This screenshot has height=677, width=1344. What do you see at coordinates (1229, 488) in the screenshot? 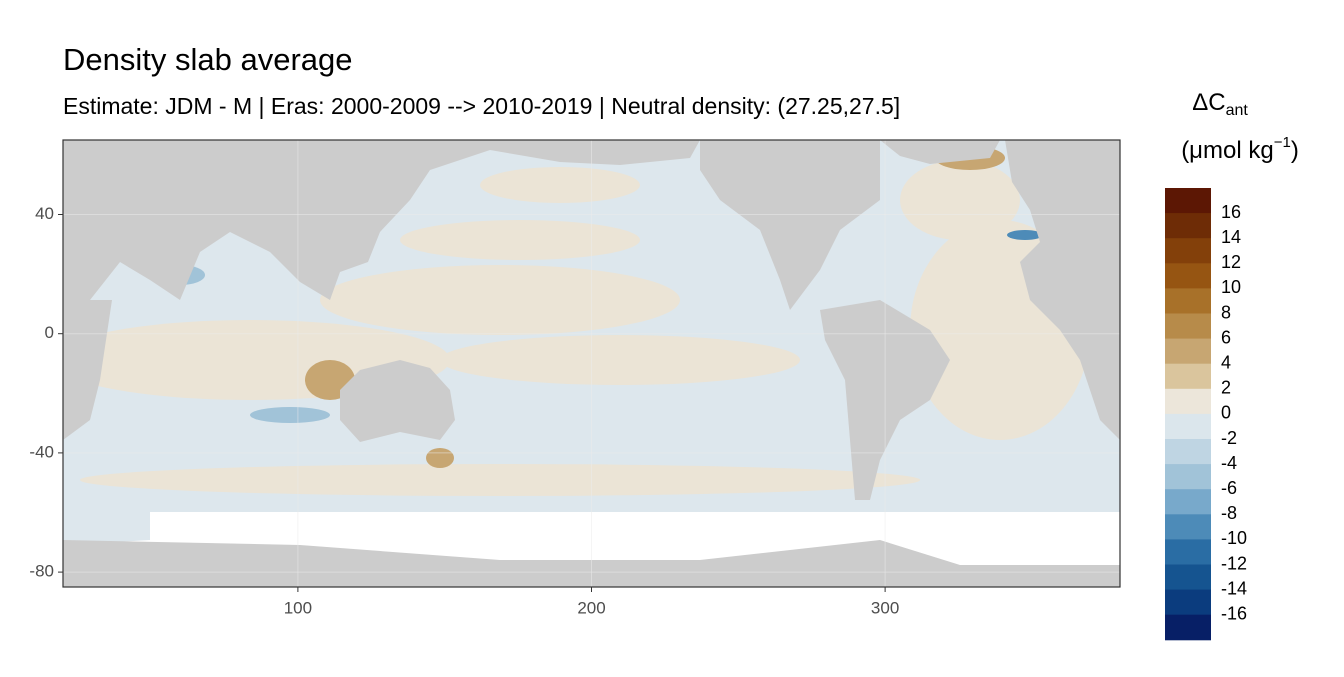
I see `legend-label: -6` at bounding box center [1229, 488].